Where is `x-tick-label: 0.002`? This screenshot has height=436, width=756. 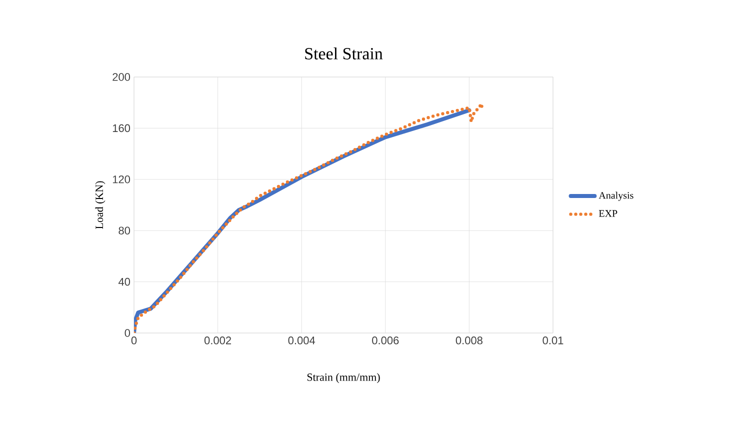
x-tick-label: 0.002 is located at coordinates (218, 340).